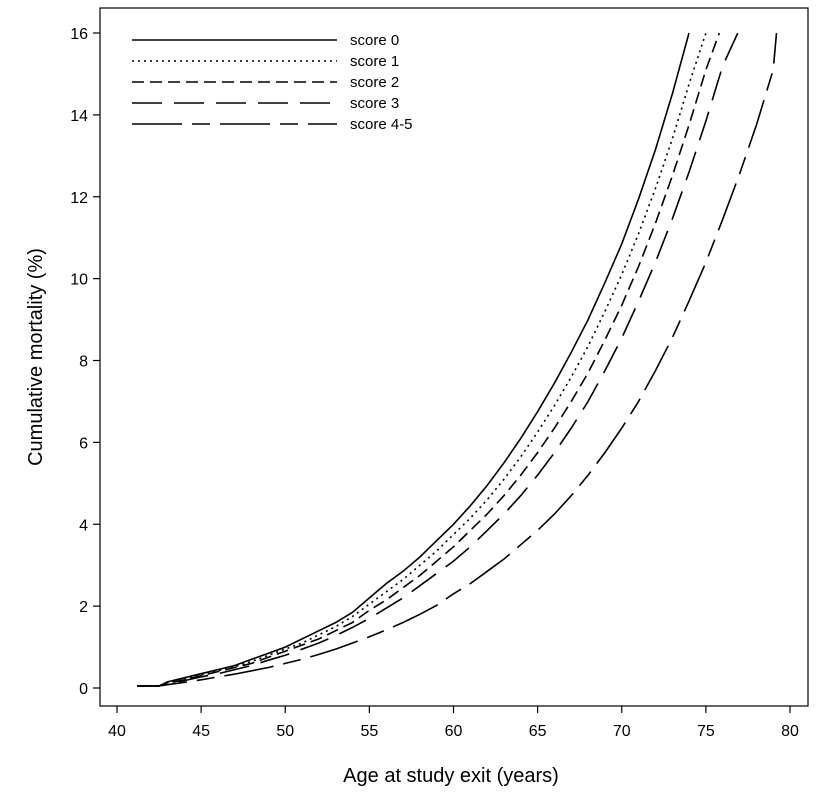 The height and width of the screenshot is (800, 819). Describe the element at coordinates (706, 731) in the screenshot. I see `x-tick-label: 75` at that location.